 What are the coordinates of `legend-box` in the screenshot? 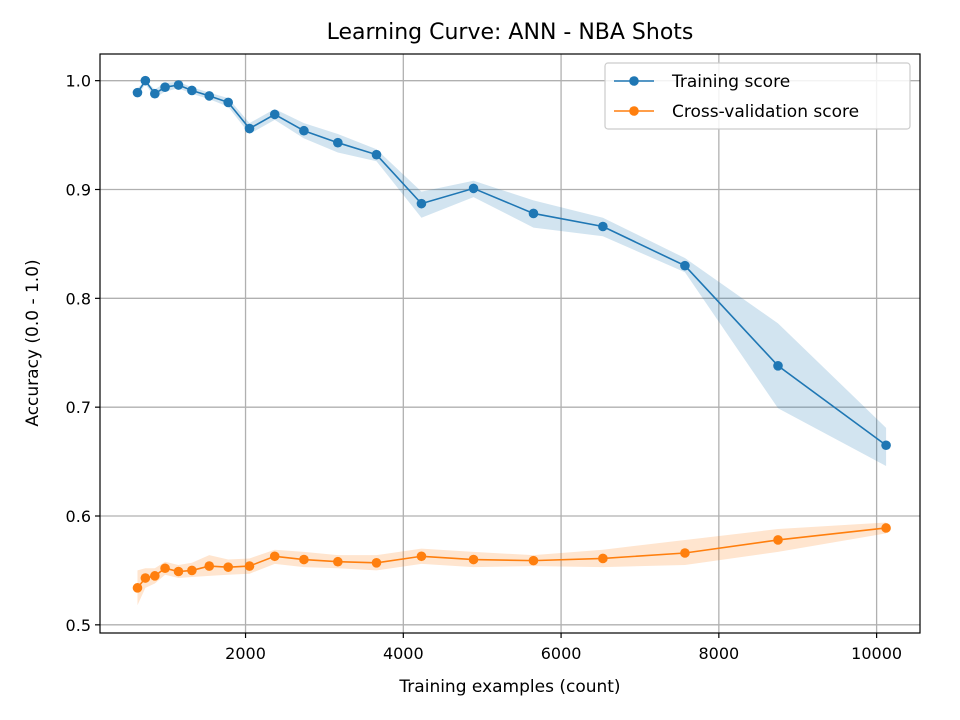 It's located at (757, 96).